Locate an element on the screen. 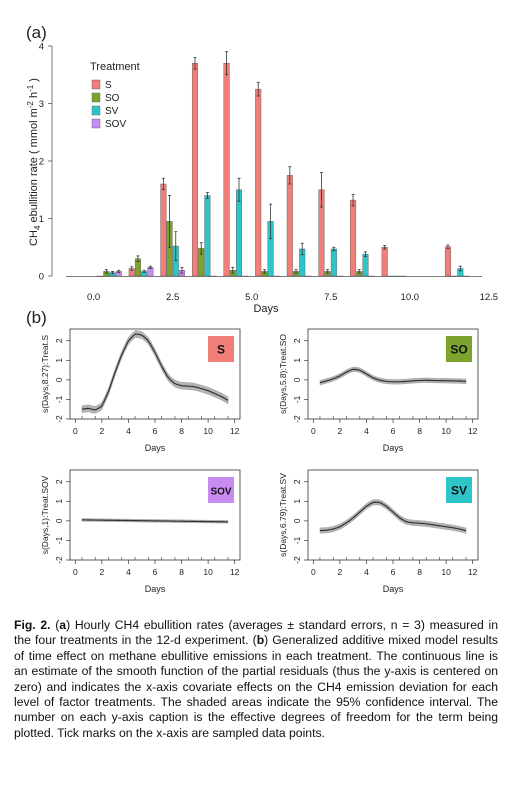 The width and height of the screenshot is (512, 807). panel-a-x-tick-label: 10.0 is located at coordinates (410, 297).